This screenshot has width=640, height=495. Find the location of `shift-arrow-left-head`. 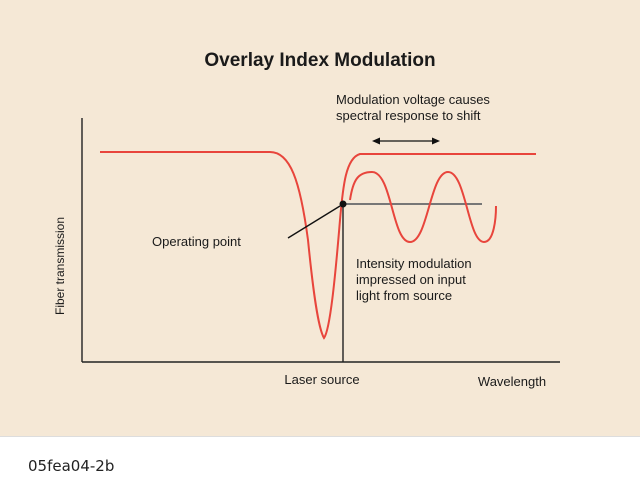

shift-arrow-left-head is located at coordinates (376, 141).